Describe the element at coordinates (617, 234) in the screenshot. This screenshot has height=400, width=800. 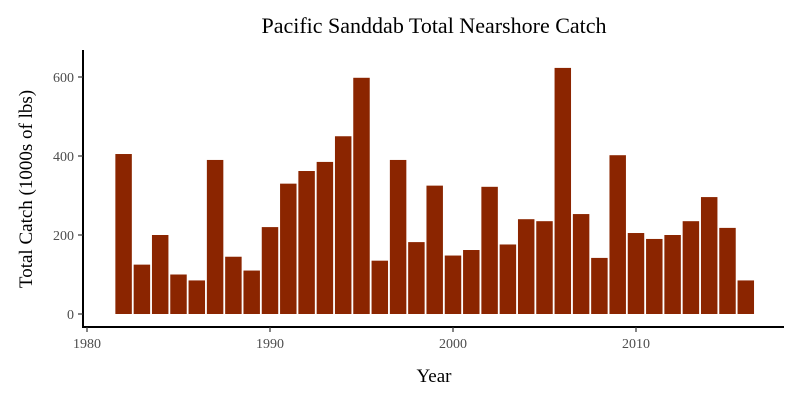
I see `bar-2009` at that location.